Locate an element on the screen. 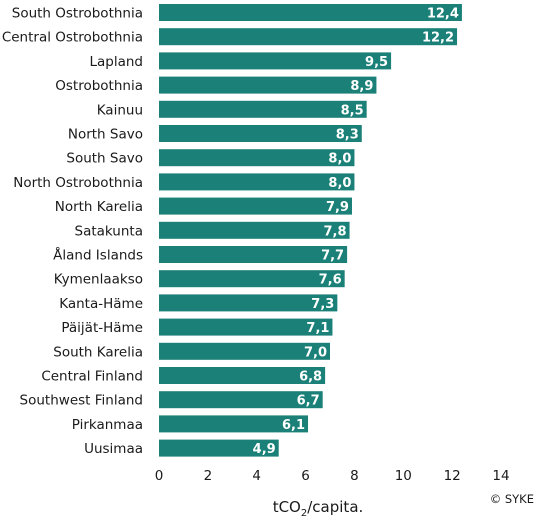  data-label: 8,5 is located at coordinates (352, 110).